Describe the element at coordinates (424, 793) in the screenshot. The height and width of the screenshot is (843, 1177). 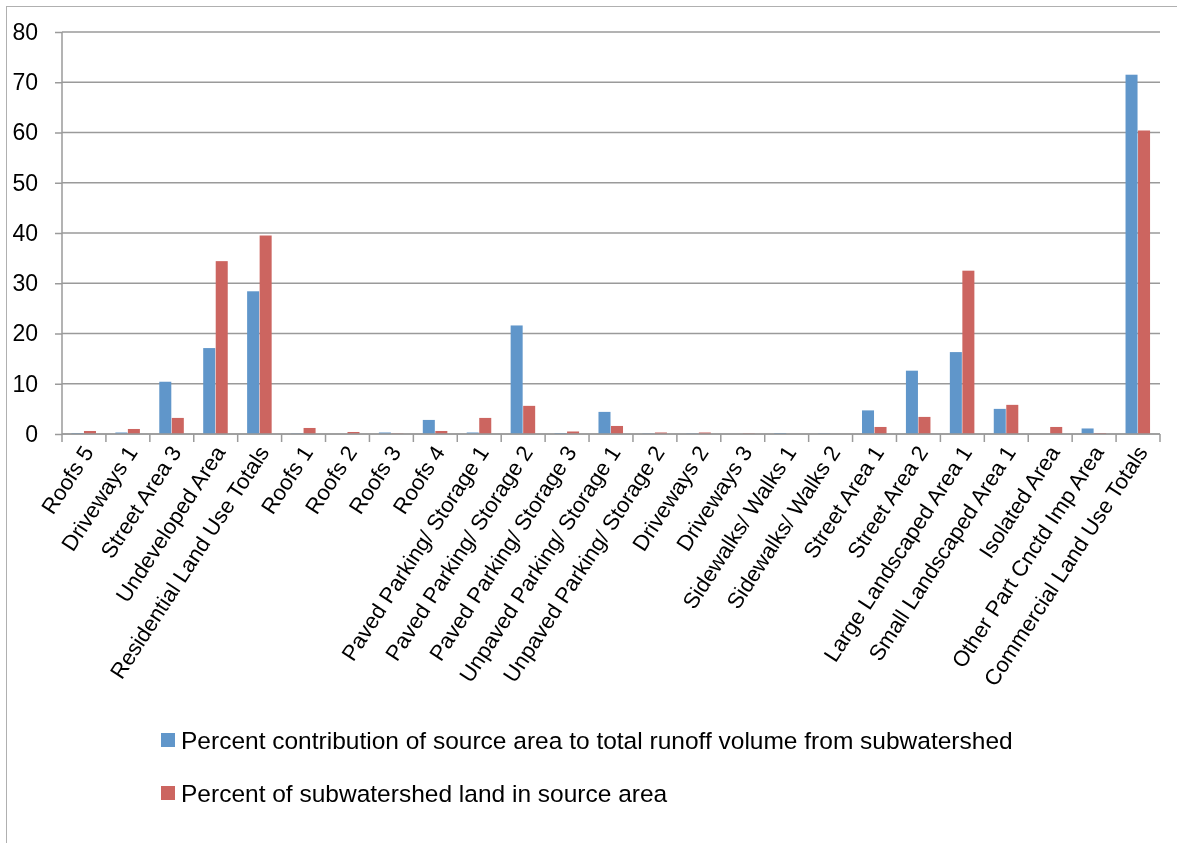
I see `legend-label: Percent of subwatershed land in source area` at that location.